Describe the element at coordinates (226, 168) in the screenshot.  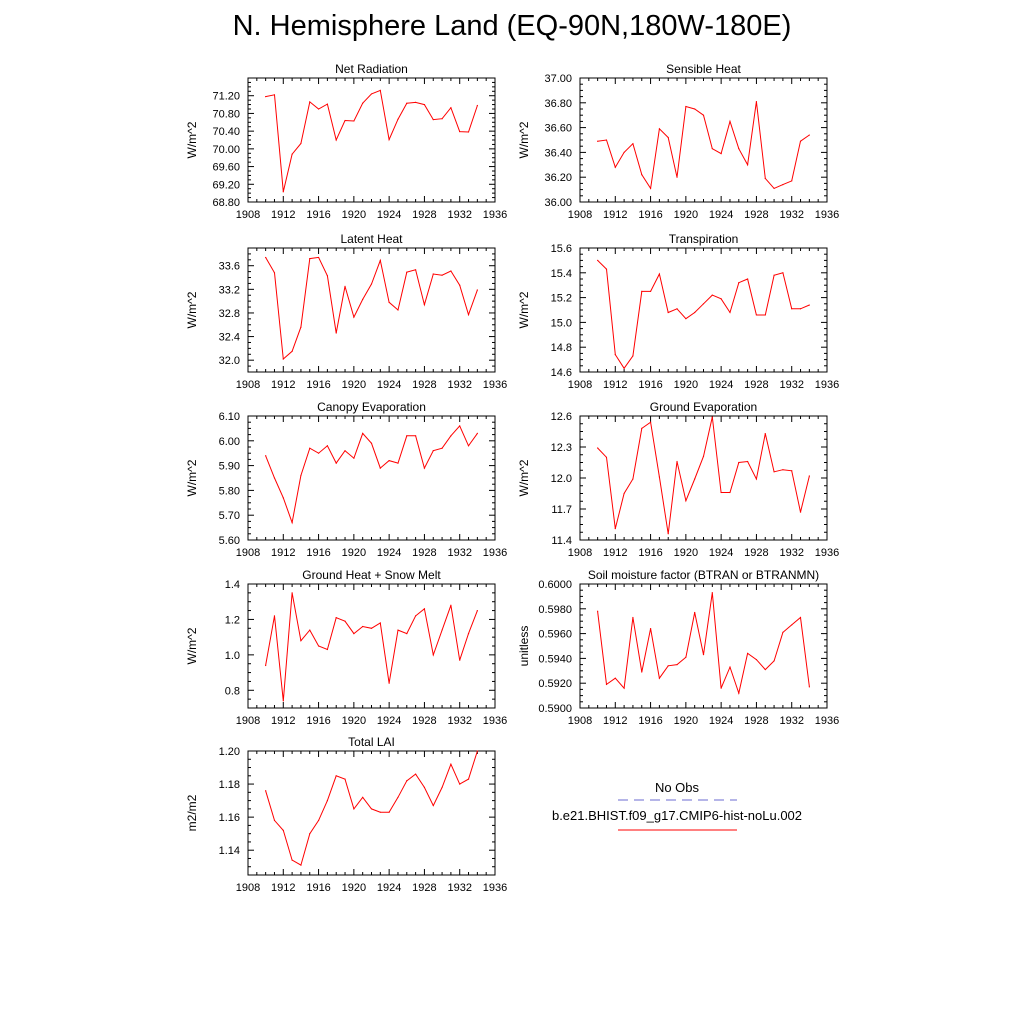
I see `y-tick-label: 69.60` at that location.